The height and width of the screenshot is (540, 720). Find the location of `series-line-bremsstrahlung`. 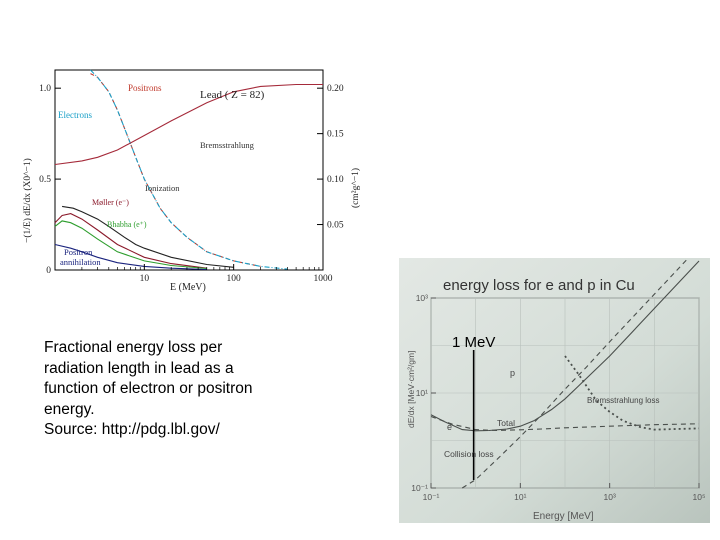

series-line-bremsstrahlung is located at coordinates (188, 124).